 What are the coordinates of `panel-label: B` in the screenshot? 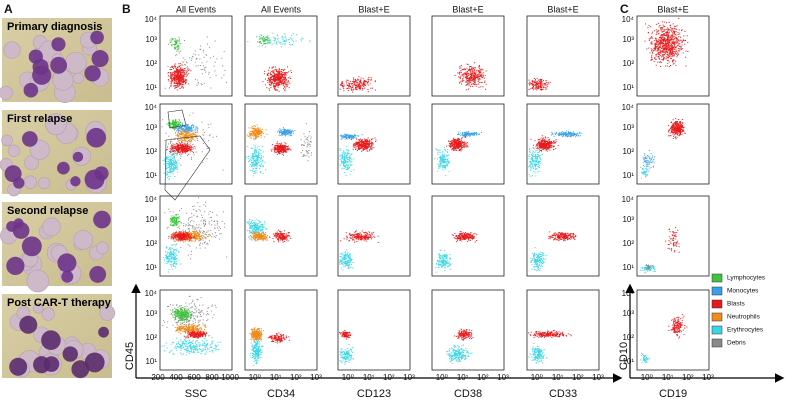 It's located at (126, 9).